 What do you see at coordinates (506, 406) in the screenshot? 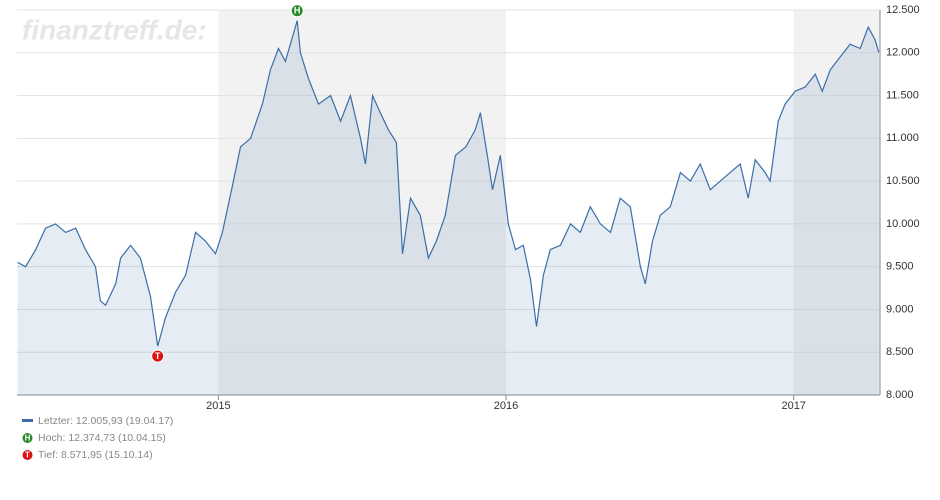
I see `x-tick-label: 2016` at bounding box center [506, 406].